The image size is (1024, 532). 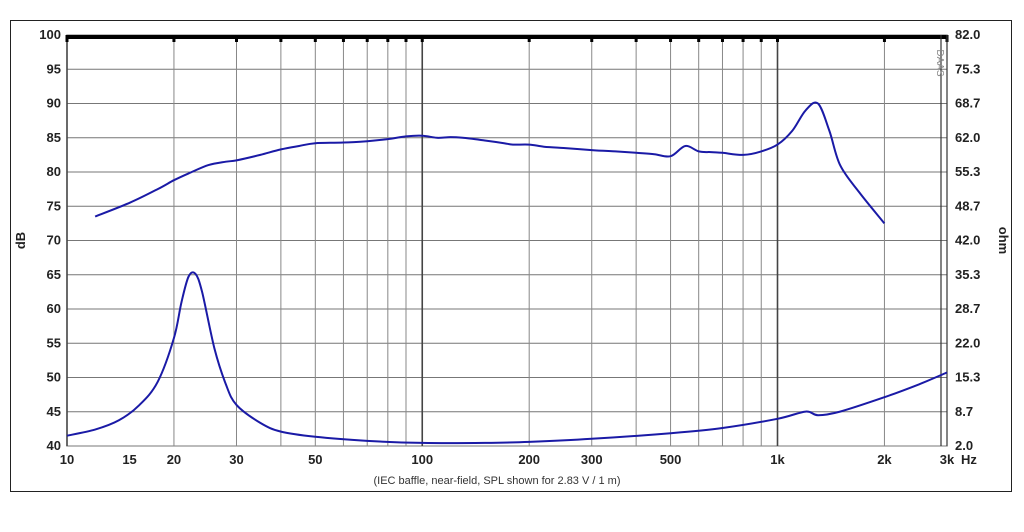 I want to click on x-tick-label: 20, so click(x=174, y=459).